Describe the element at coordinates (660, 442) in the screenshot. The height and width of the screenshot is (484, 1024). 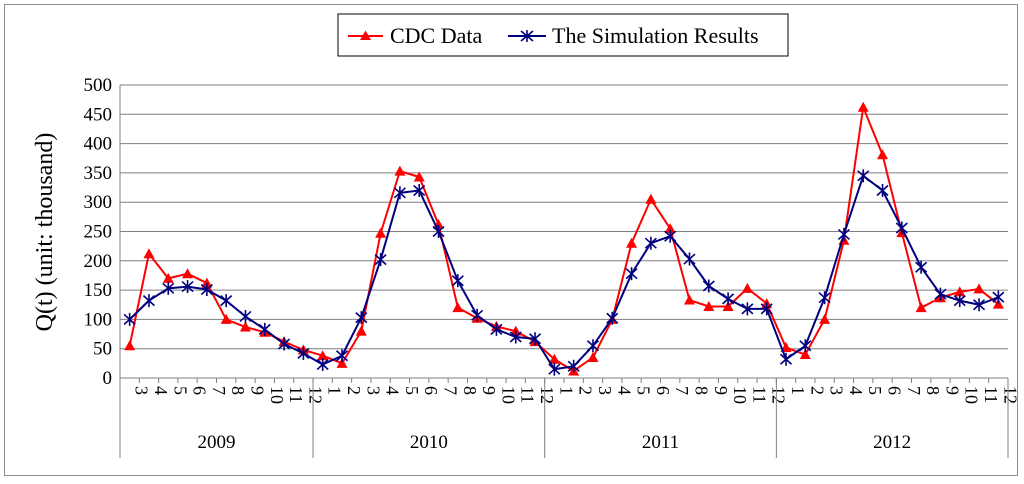
I see `year-label: 2011` at that location.